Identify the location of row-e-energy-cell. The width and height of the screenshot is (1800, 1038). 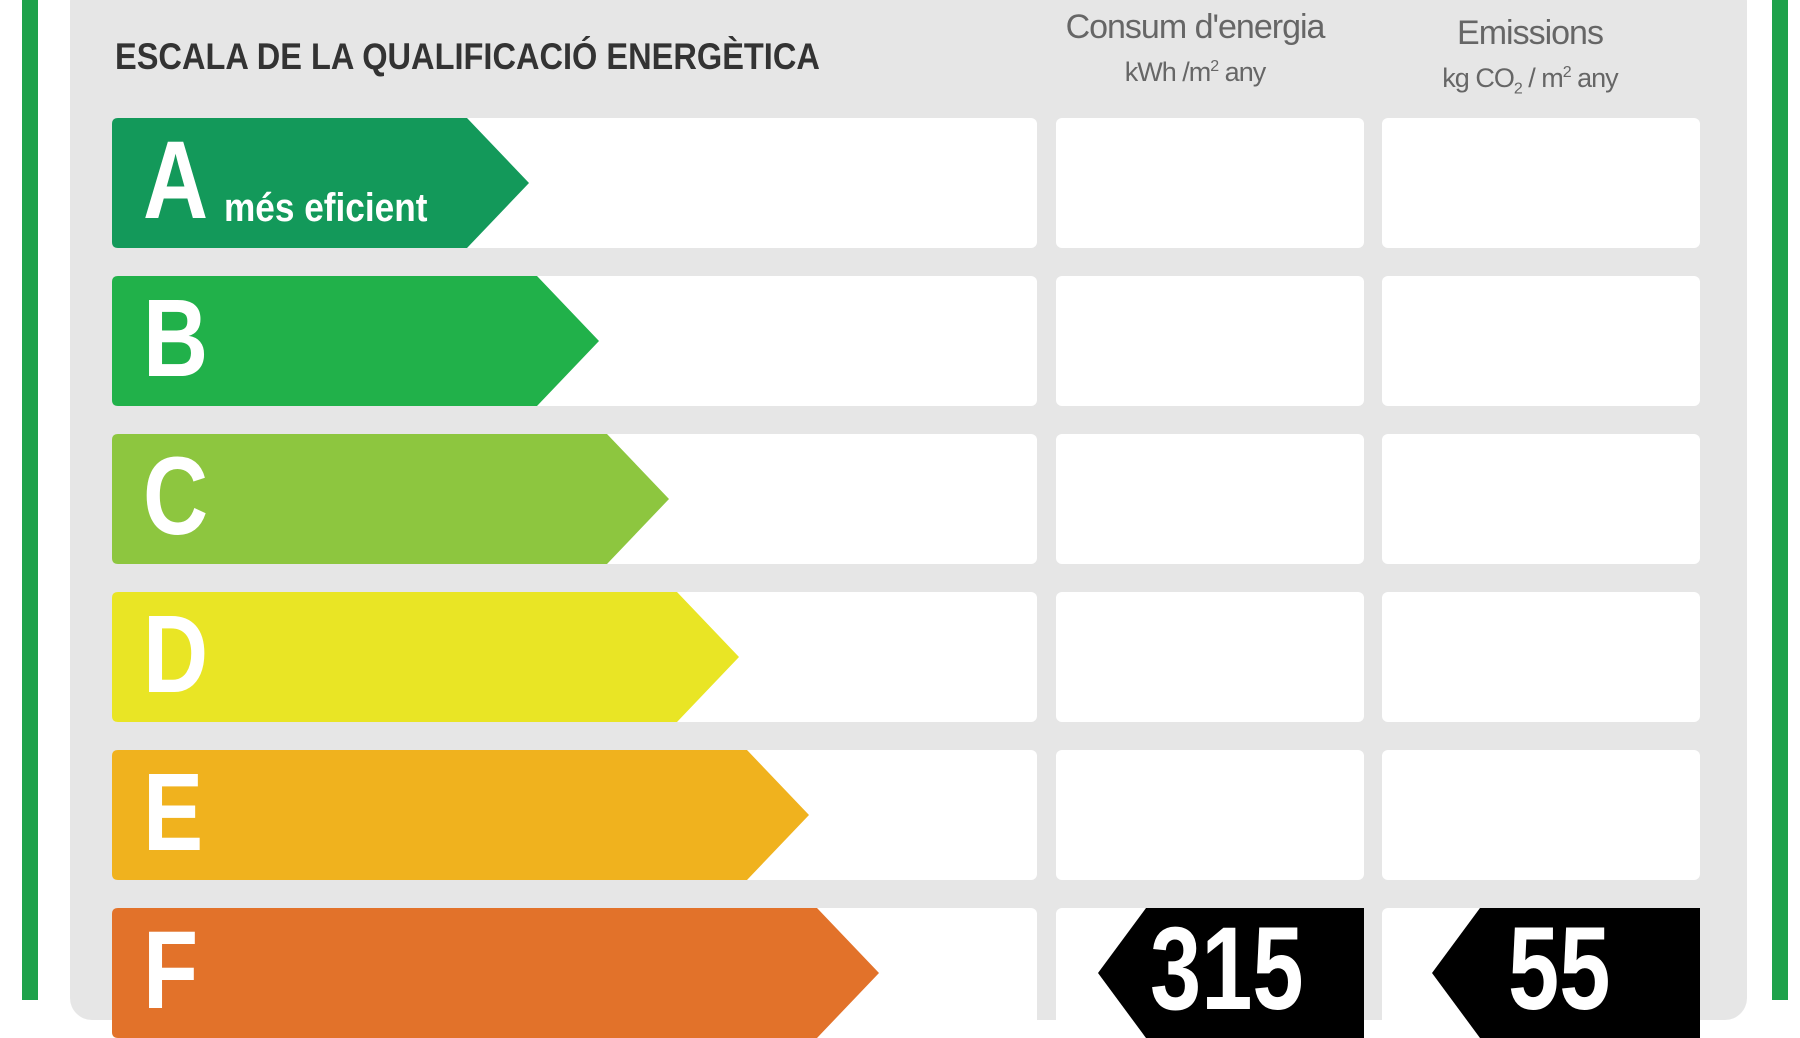
(1210, 815).